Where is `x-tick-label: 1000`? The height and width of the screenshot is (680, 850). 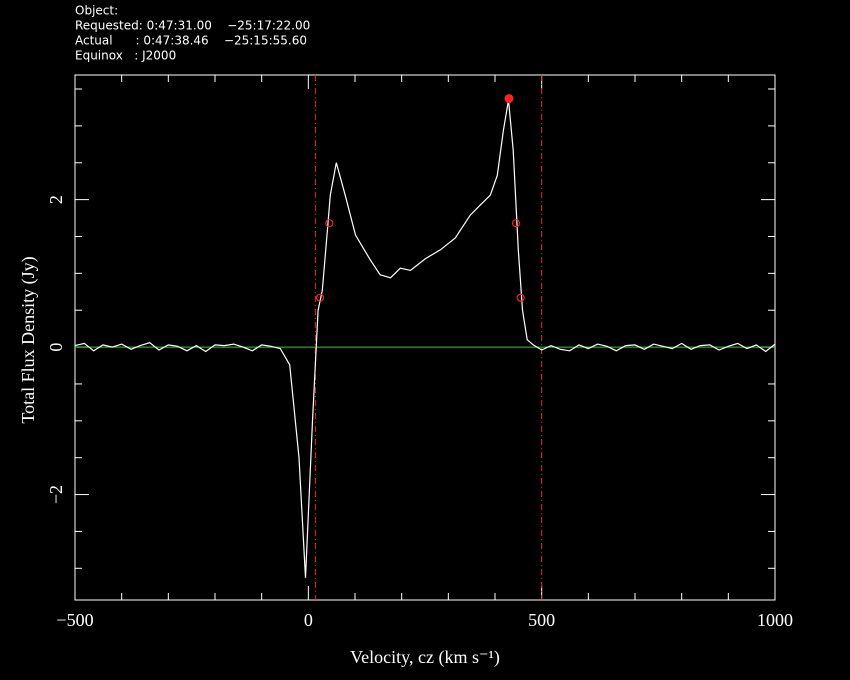 x-tick-label: 1000 is located at coordinates (775, 620).